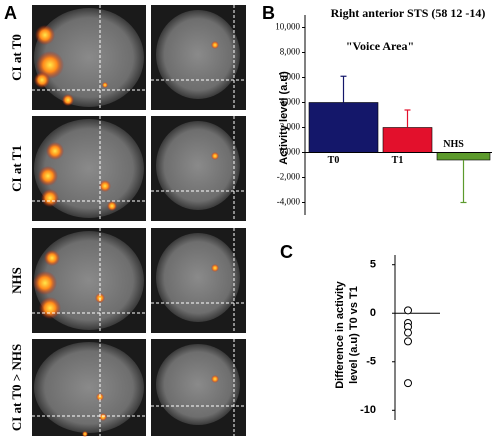  I want to click on chart-title: Right anterior STS (58 12 -14), so click(408, 13).